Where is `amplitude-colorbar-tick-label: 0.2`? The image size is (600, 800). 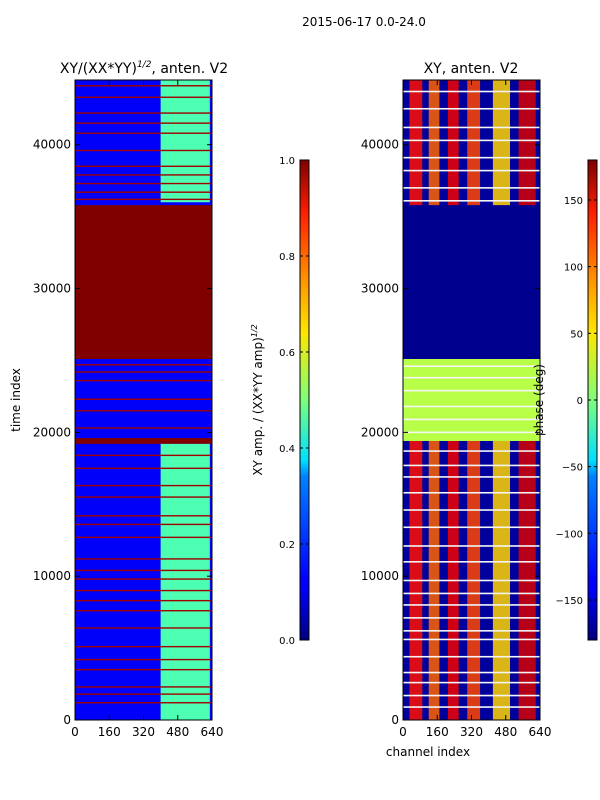 amplitude-colorbar-tick-label: 0.2 is located at coordinates (287, 545).